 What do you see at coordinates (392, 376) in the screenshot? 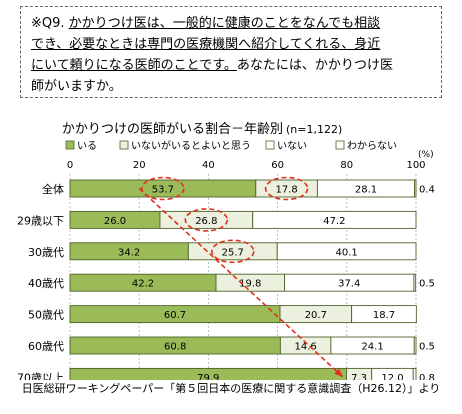
I see `data-label: 12.0` at bounding box center [392, 376].